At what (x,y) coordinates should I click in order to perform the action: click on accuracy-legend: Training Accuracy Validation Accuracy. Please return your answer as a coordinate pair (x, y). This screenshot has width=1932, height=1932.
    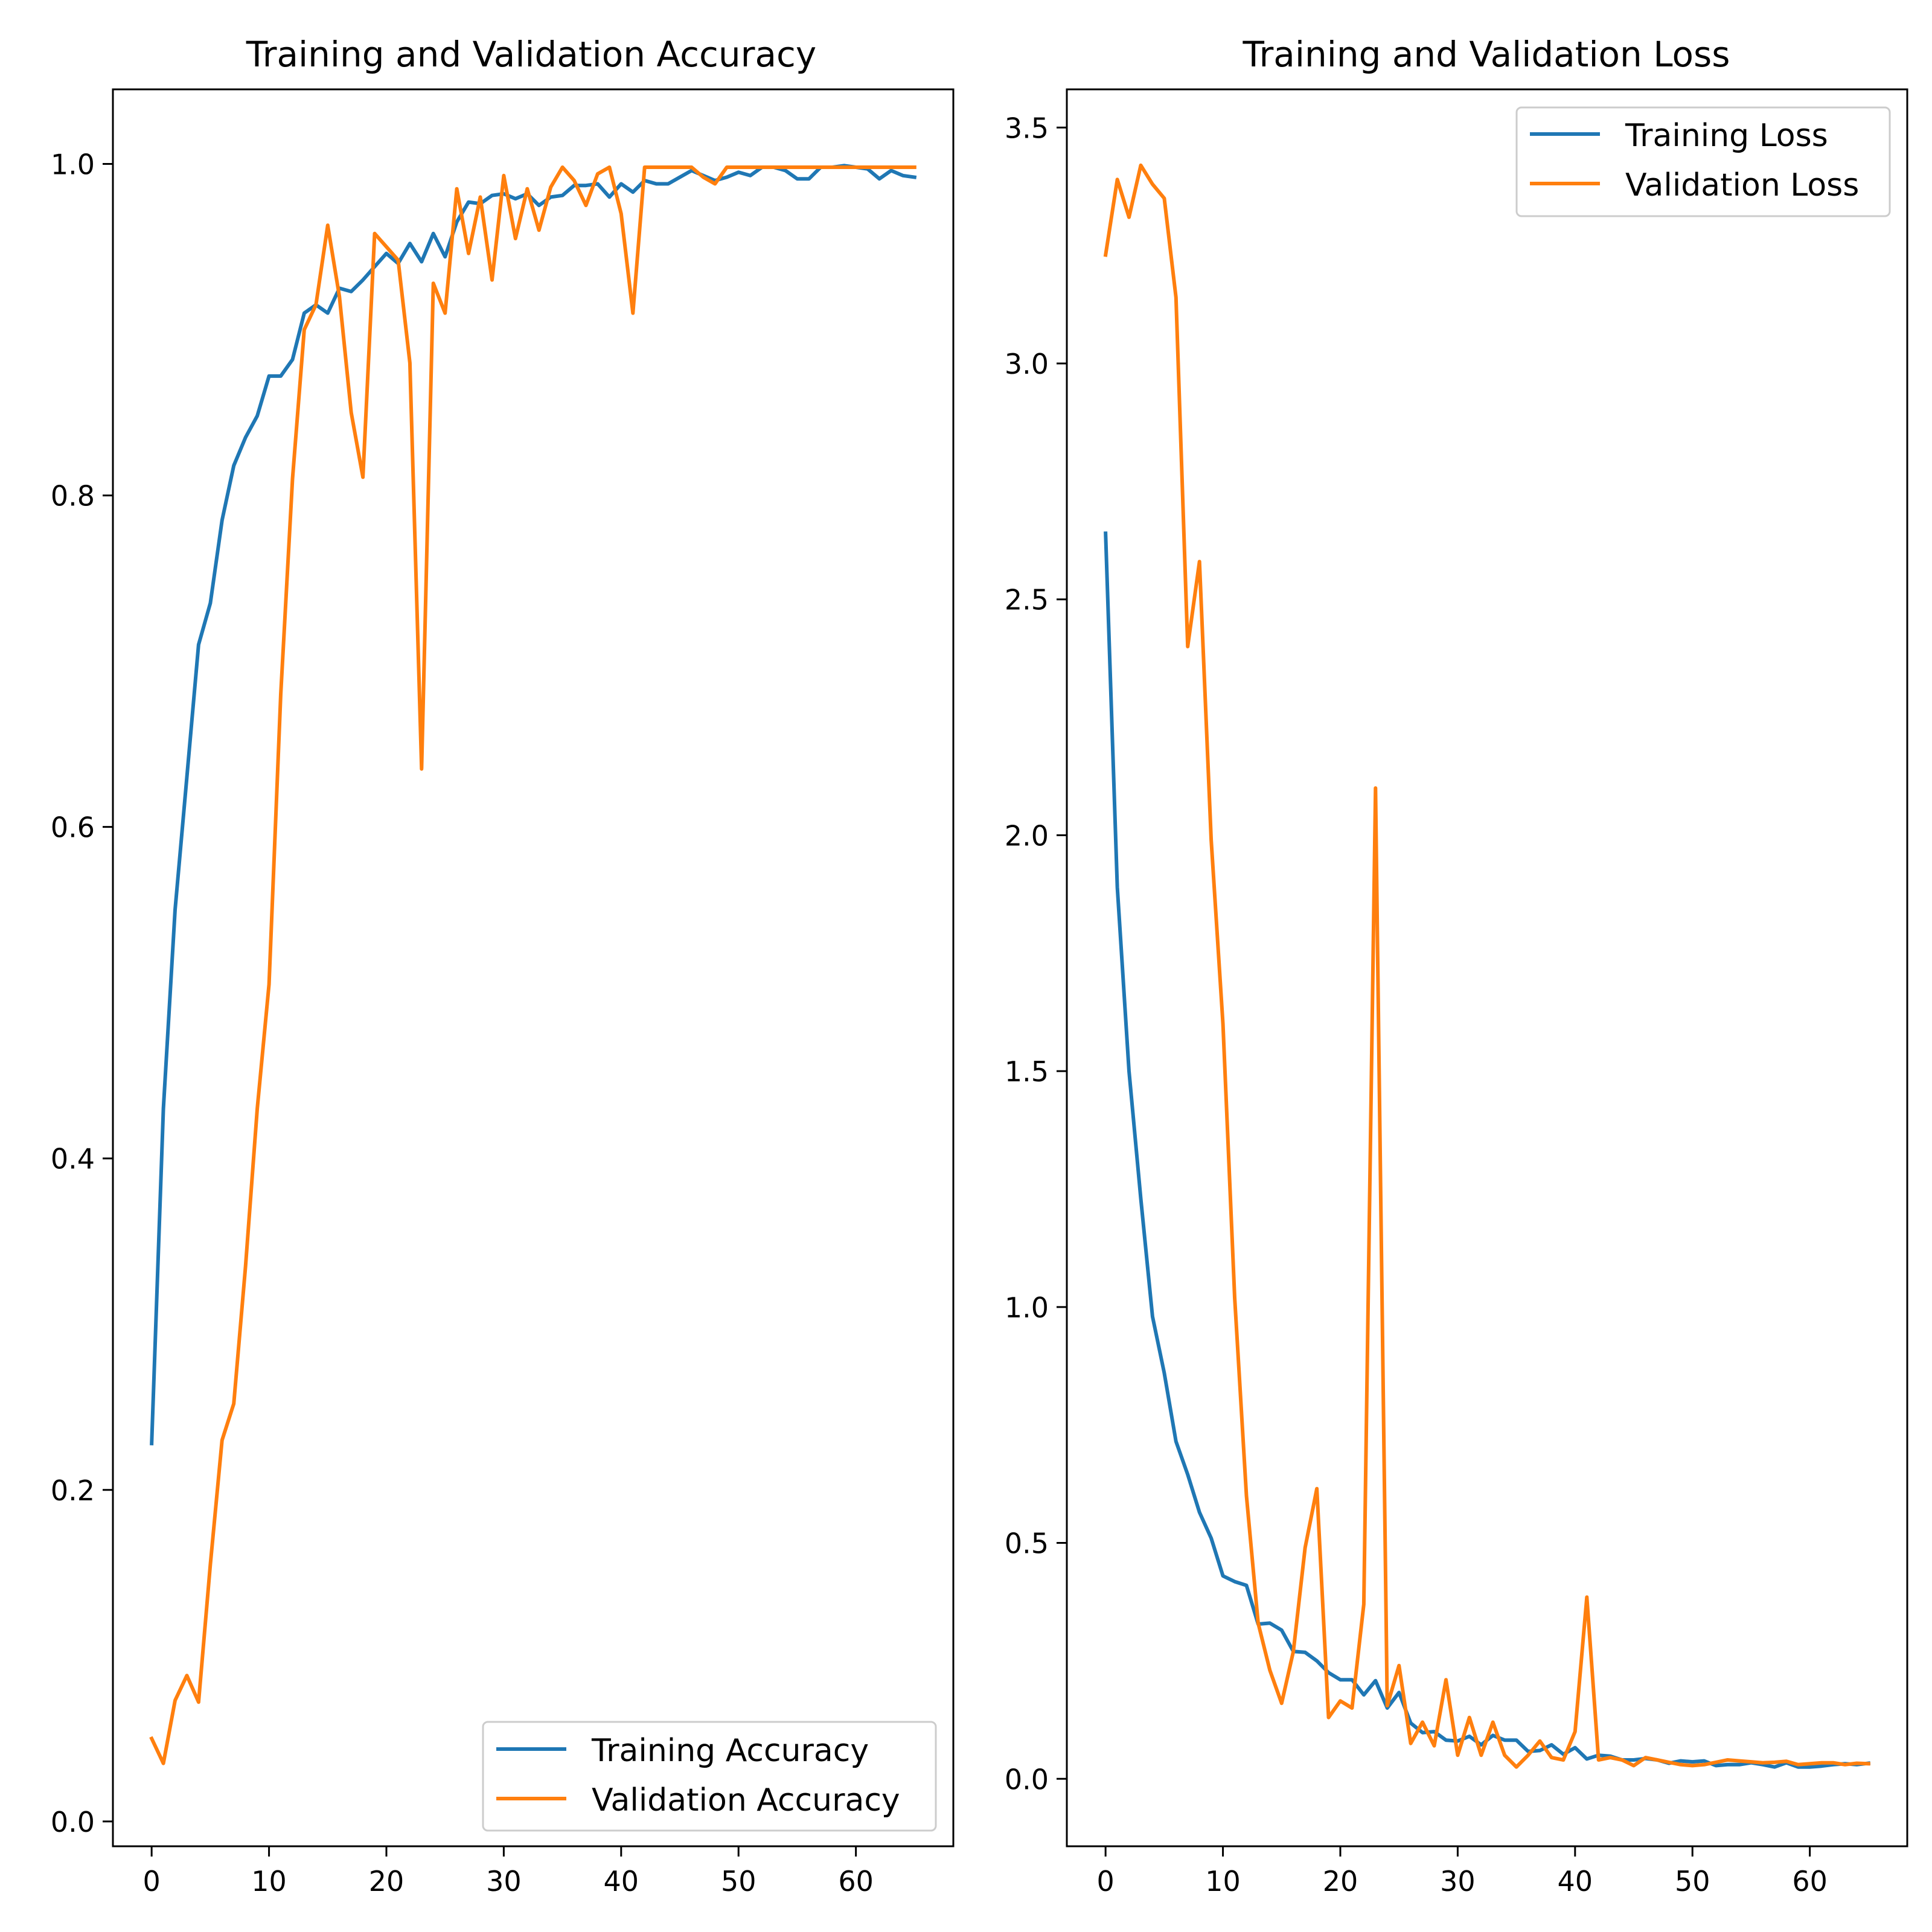
    Looking at the image, I should click on (710, 1776).